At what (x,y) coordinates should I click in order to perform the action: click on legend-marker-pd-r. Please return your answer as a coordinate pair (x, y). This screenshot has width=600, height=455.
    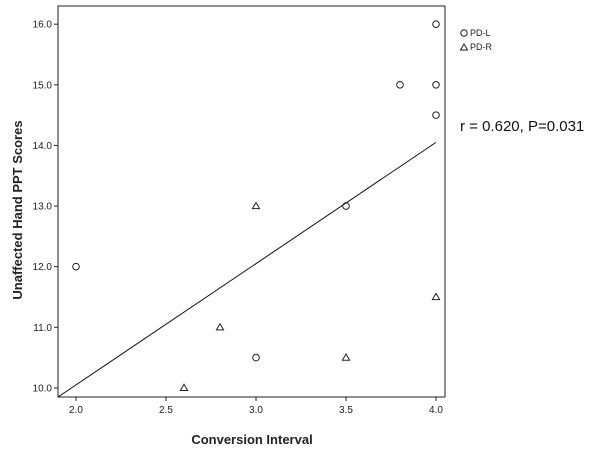
    Looking at the image, I should click on (464, 47).